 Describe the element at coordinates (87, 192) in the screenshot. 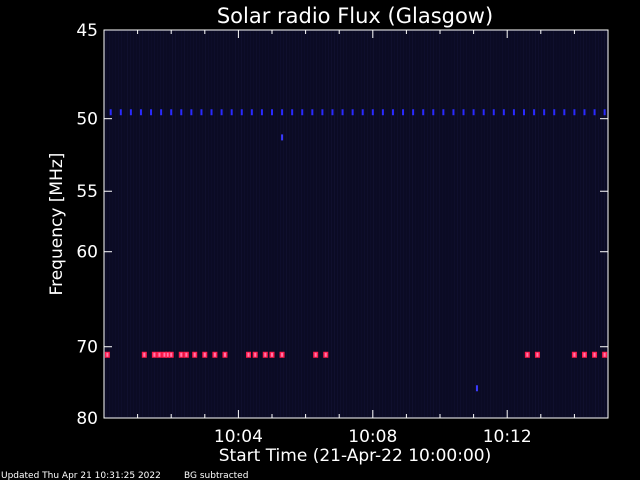

I see `y-tick-label: 55` at that location.